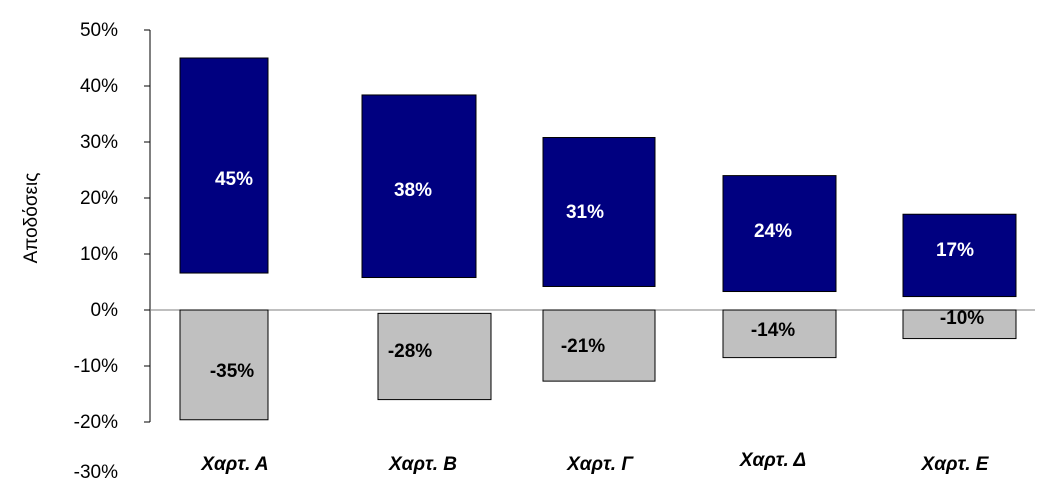 The height and width of the screenshot is (480, 1039). Describe the element at coordinates (955, 250) in the screenshot. I see `positive-data-label: 17%` at that location.